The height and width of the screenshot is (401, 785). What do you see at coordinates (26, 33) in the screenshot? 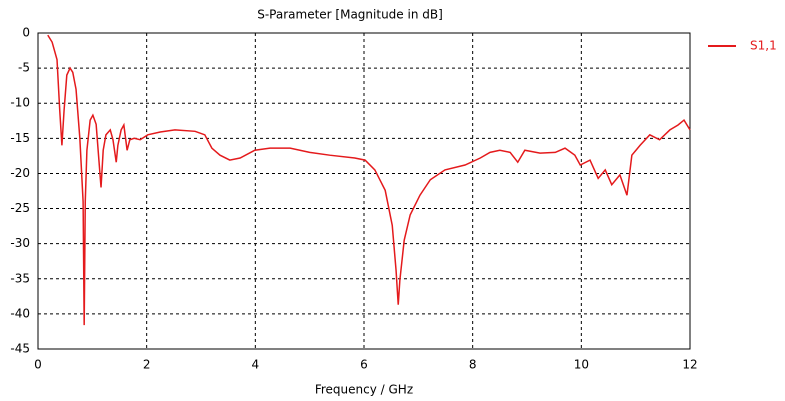
I see `y-tick-label: 0` at bounding box center [26, 33].